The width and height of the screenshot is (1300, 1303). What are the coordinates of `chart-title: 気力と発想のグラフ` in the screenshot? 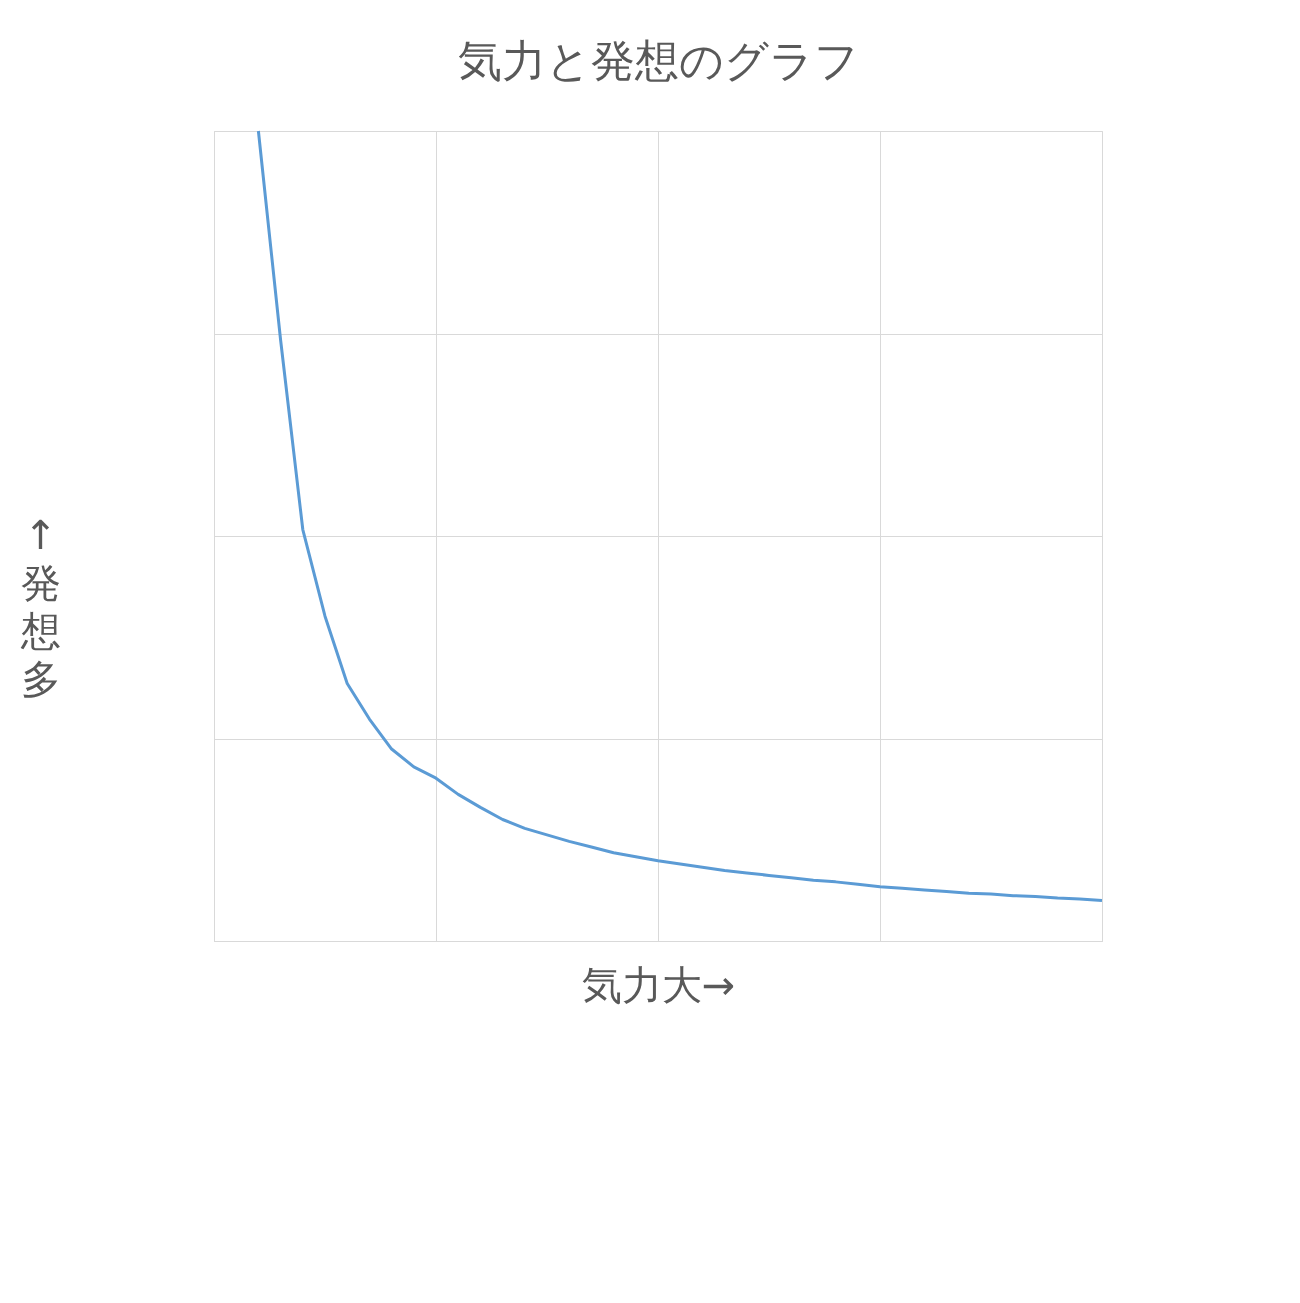 It's located at (658, 60).